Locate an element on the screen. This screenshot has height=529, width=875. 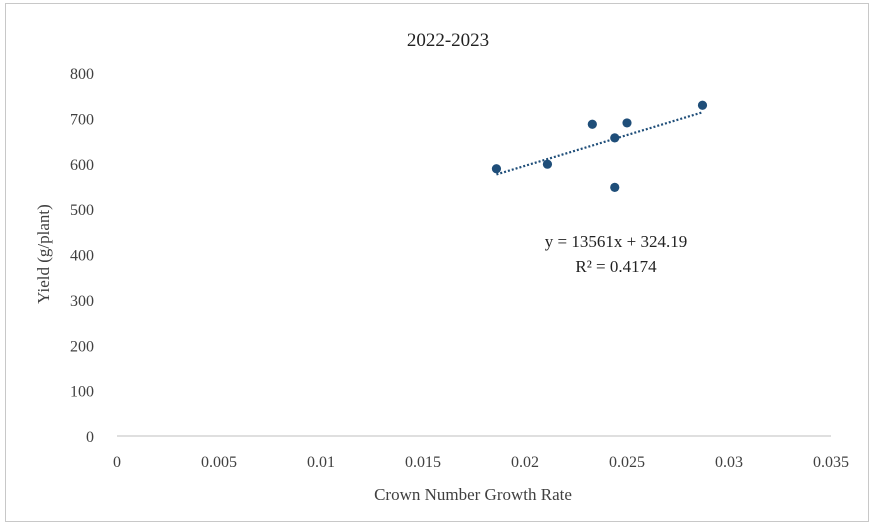
x-axis-label: Crown Number Growth Rate is located at coordinates (473, 494).